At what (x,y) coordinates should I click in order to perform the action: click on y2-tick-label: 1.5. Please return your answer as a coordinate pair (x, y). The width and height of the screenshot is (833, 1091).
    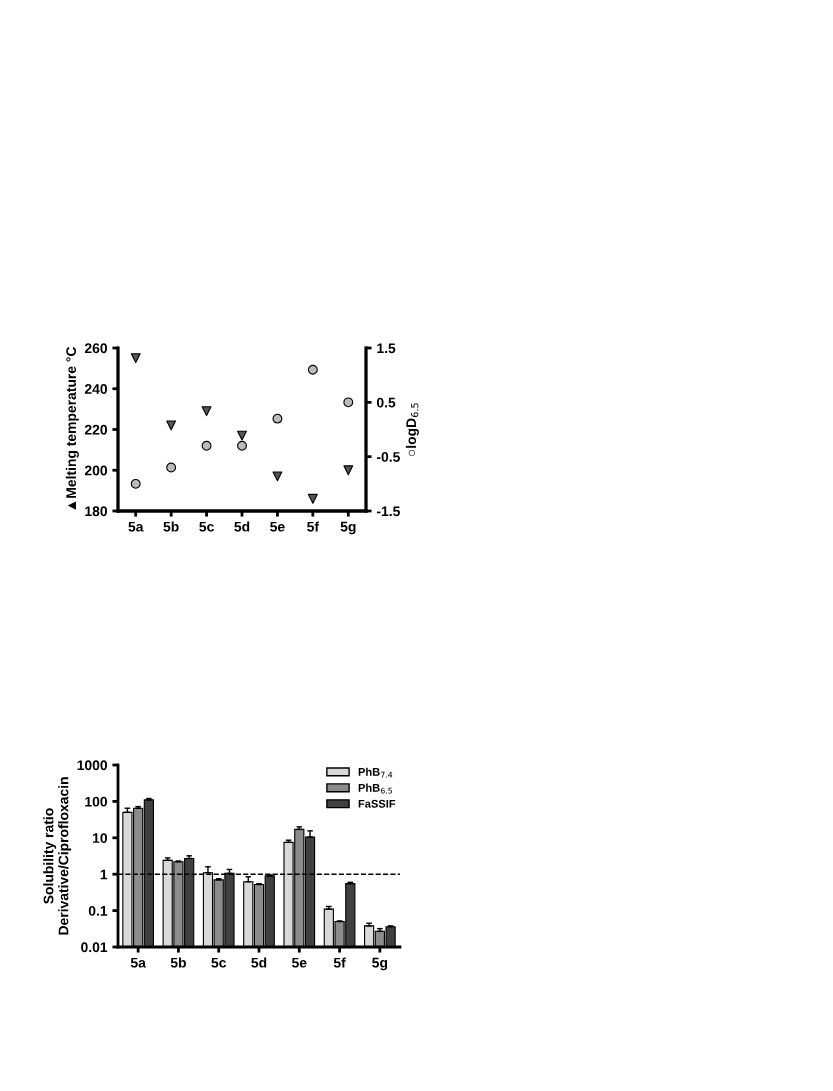
    Looking at the image, I should click on (386, 348).